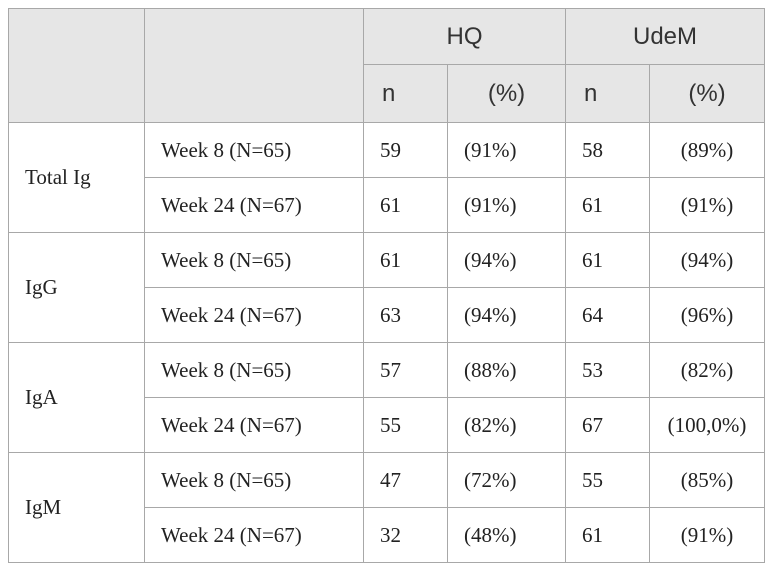 This screenshot has width=772, height=568. I want to click on header-group-hq: HQ, so click(464, 36).